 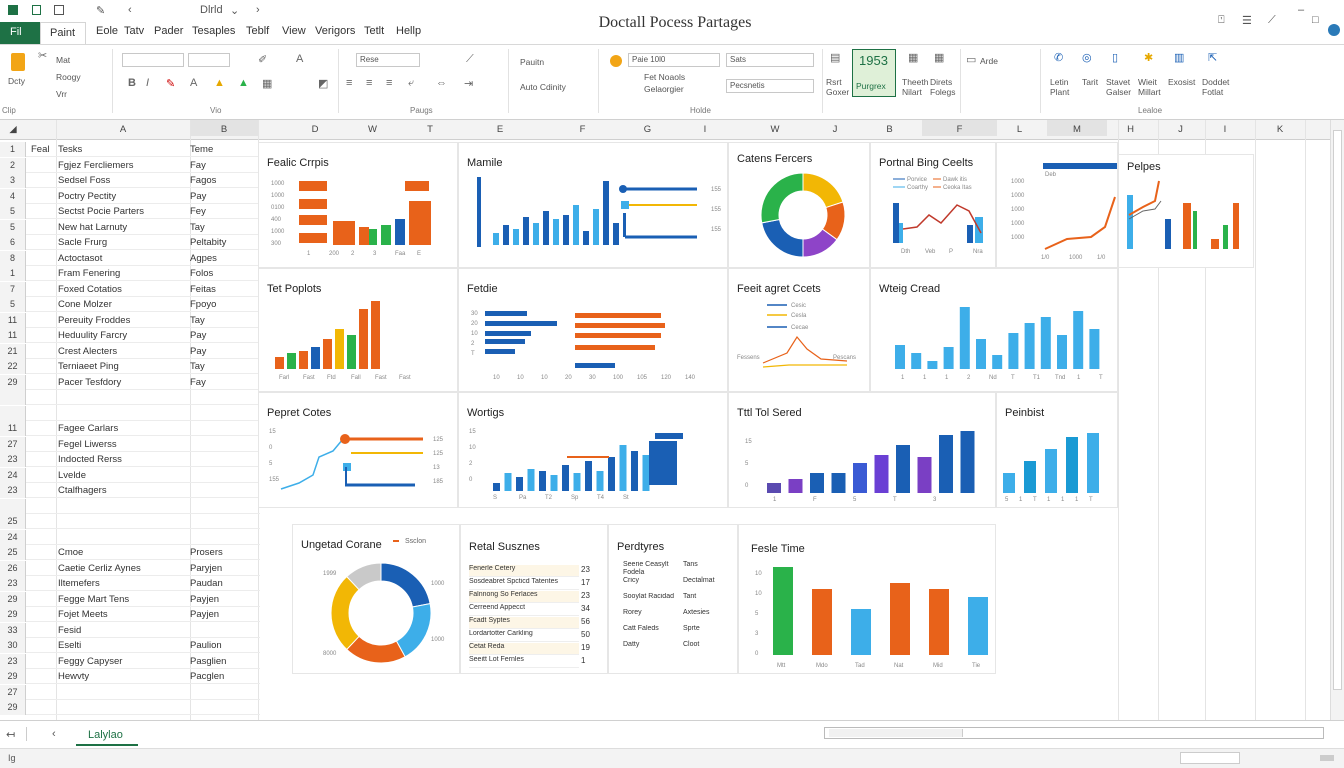 What do you see at coordinates (323, 84) in the screenshot?
I see `color-icon: ◩` at bounding box center [323, 84].